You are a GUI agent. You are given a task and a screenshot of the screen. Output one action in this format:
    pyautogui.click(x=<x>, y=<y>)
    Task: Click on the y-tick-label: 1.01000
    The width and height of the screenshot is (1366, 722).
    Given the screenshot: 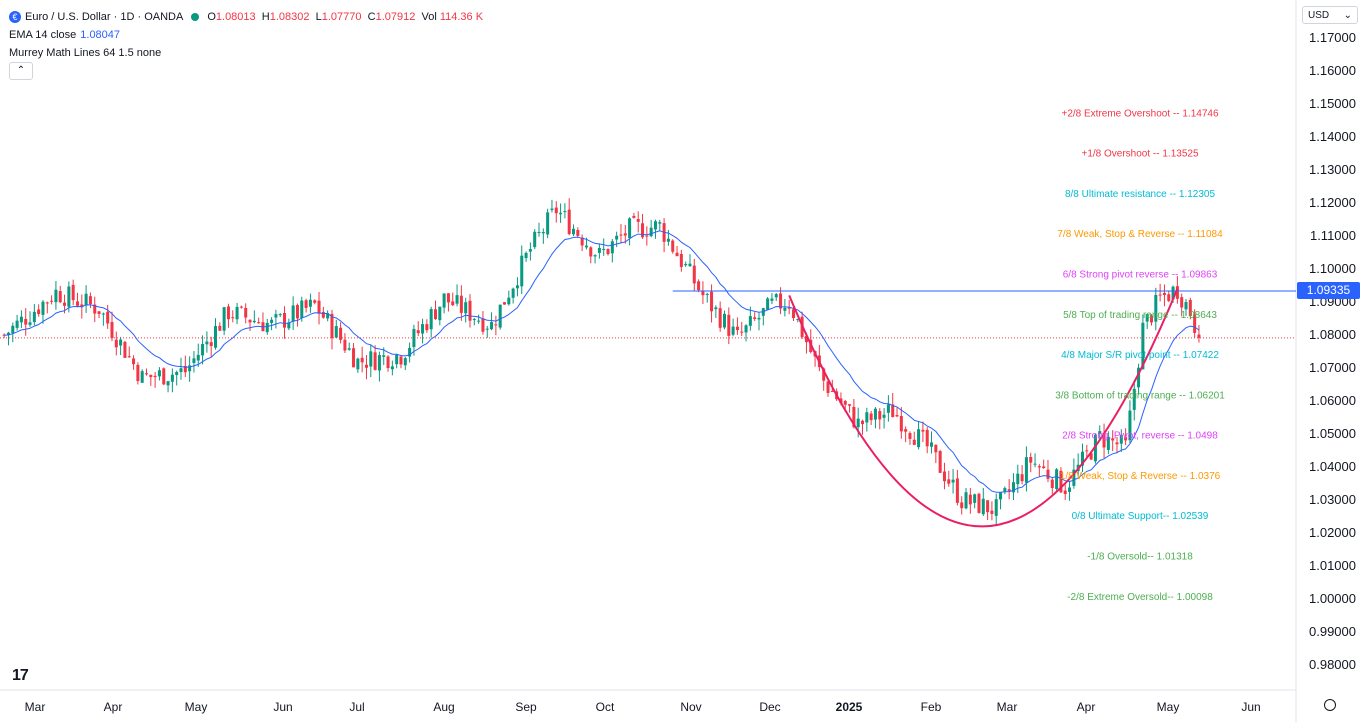 What is the action you would take?
    pyautogui.click(x=1332, y=565)
    